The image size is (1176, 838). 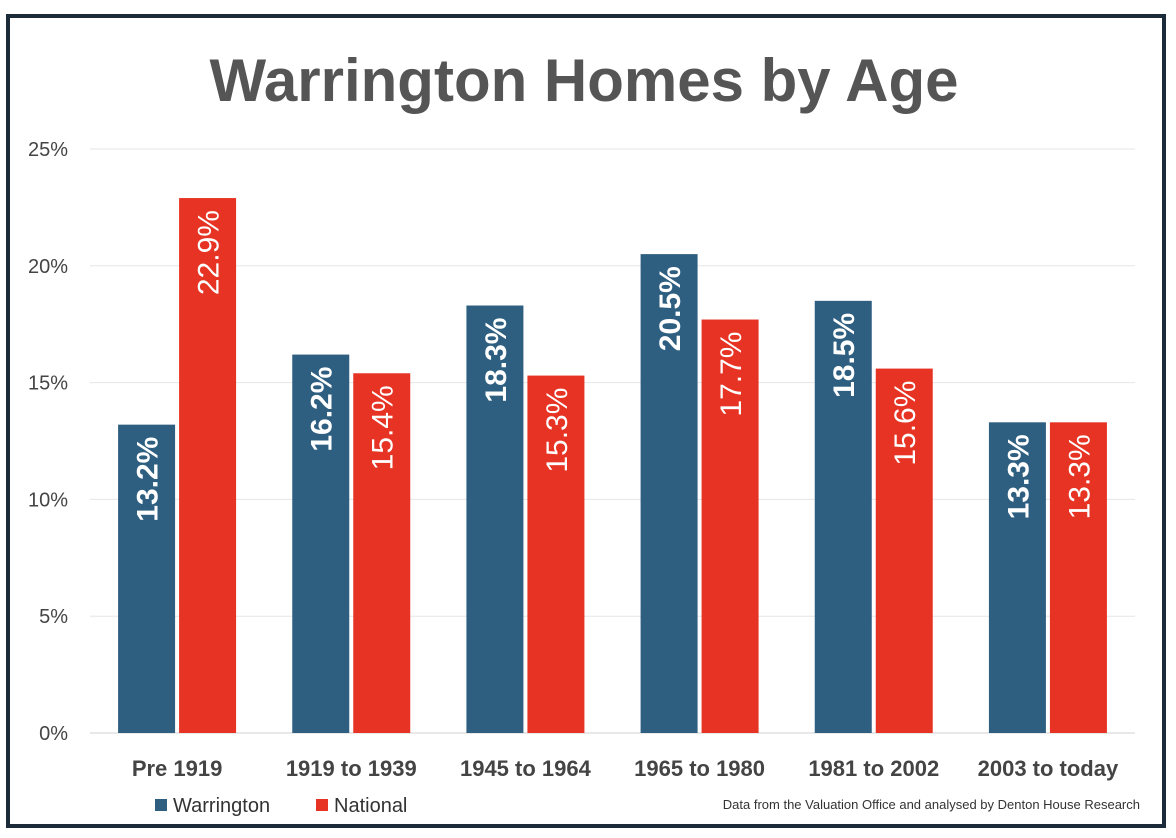 What do you see at coordinates (48, 442) in the screenshot?
I see `y-axis: 0% 5% 10% 15% 20% 25%` at bounding box center [48, 442].